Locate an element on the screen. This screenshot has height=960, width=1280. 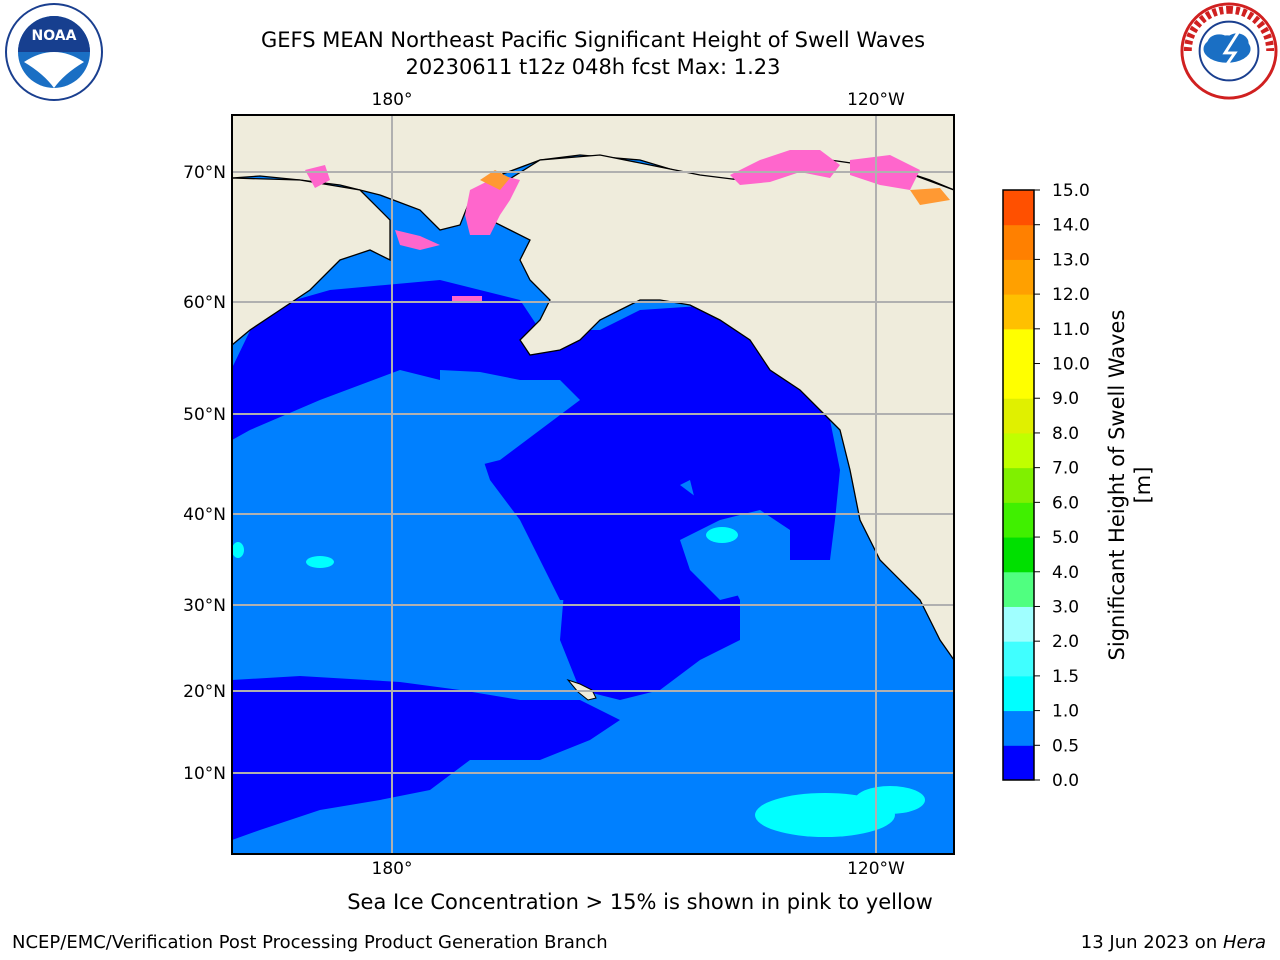
colorbar-tick-label: 5.0 is located at coordinates (1065, 538).